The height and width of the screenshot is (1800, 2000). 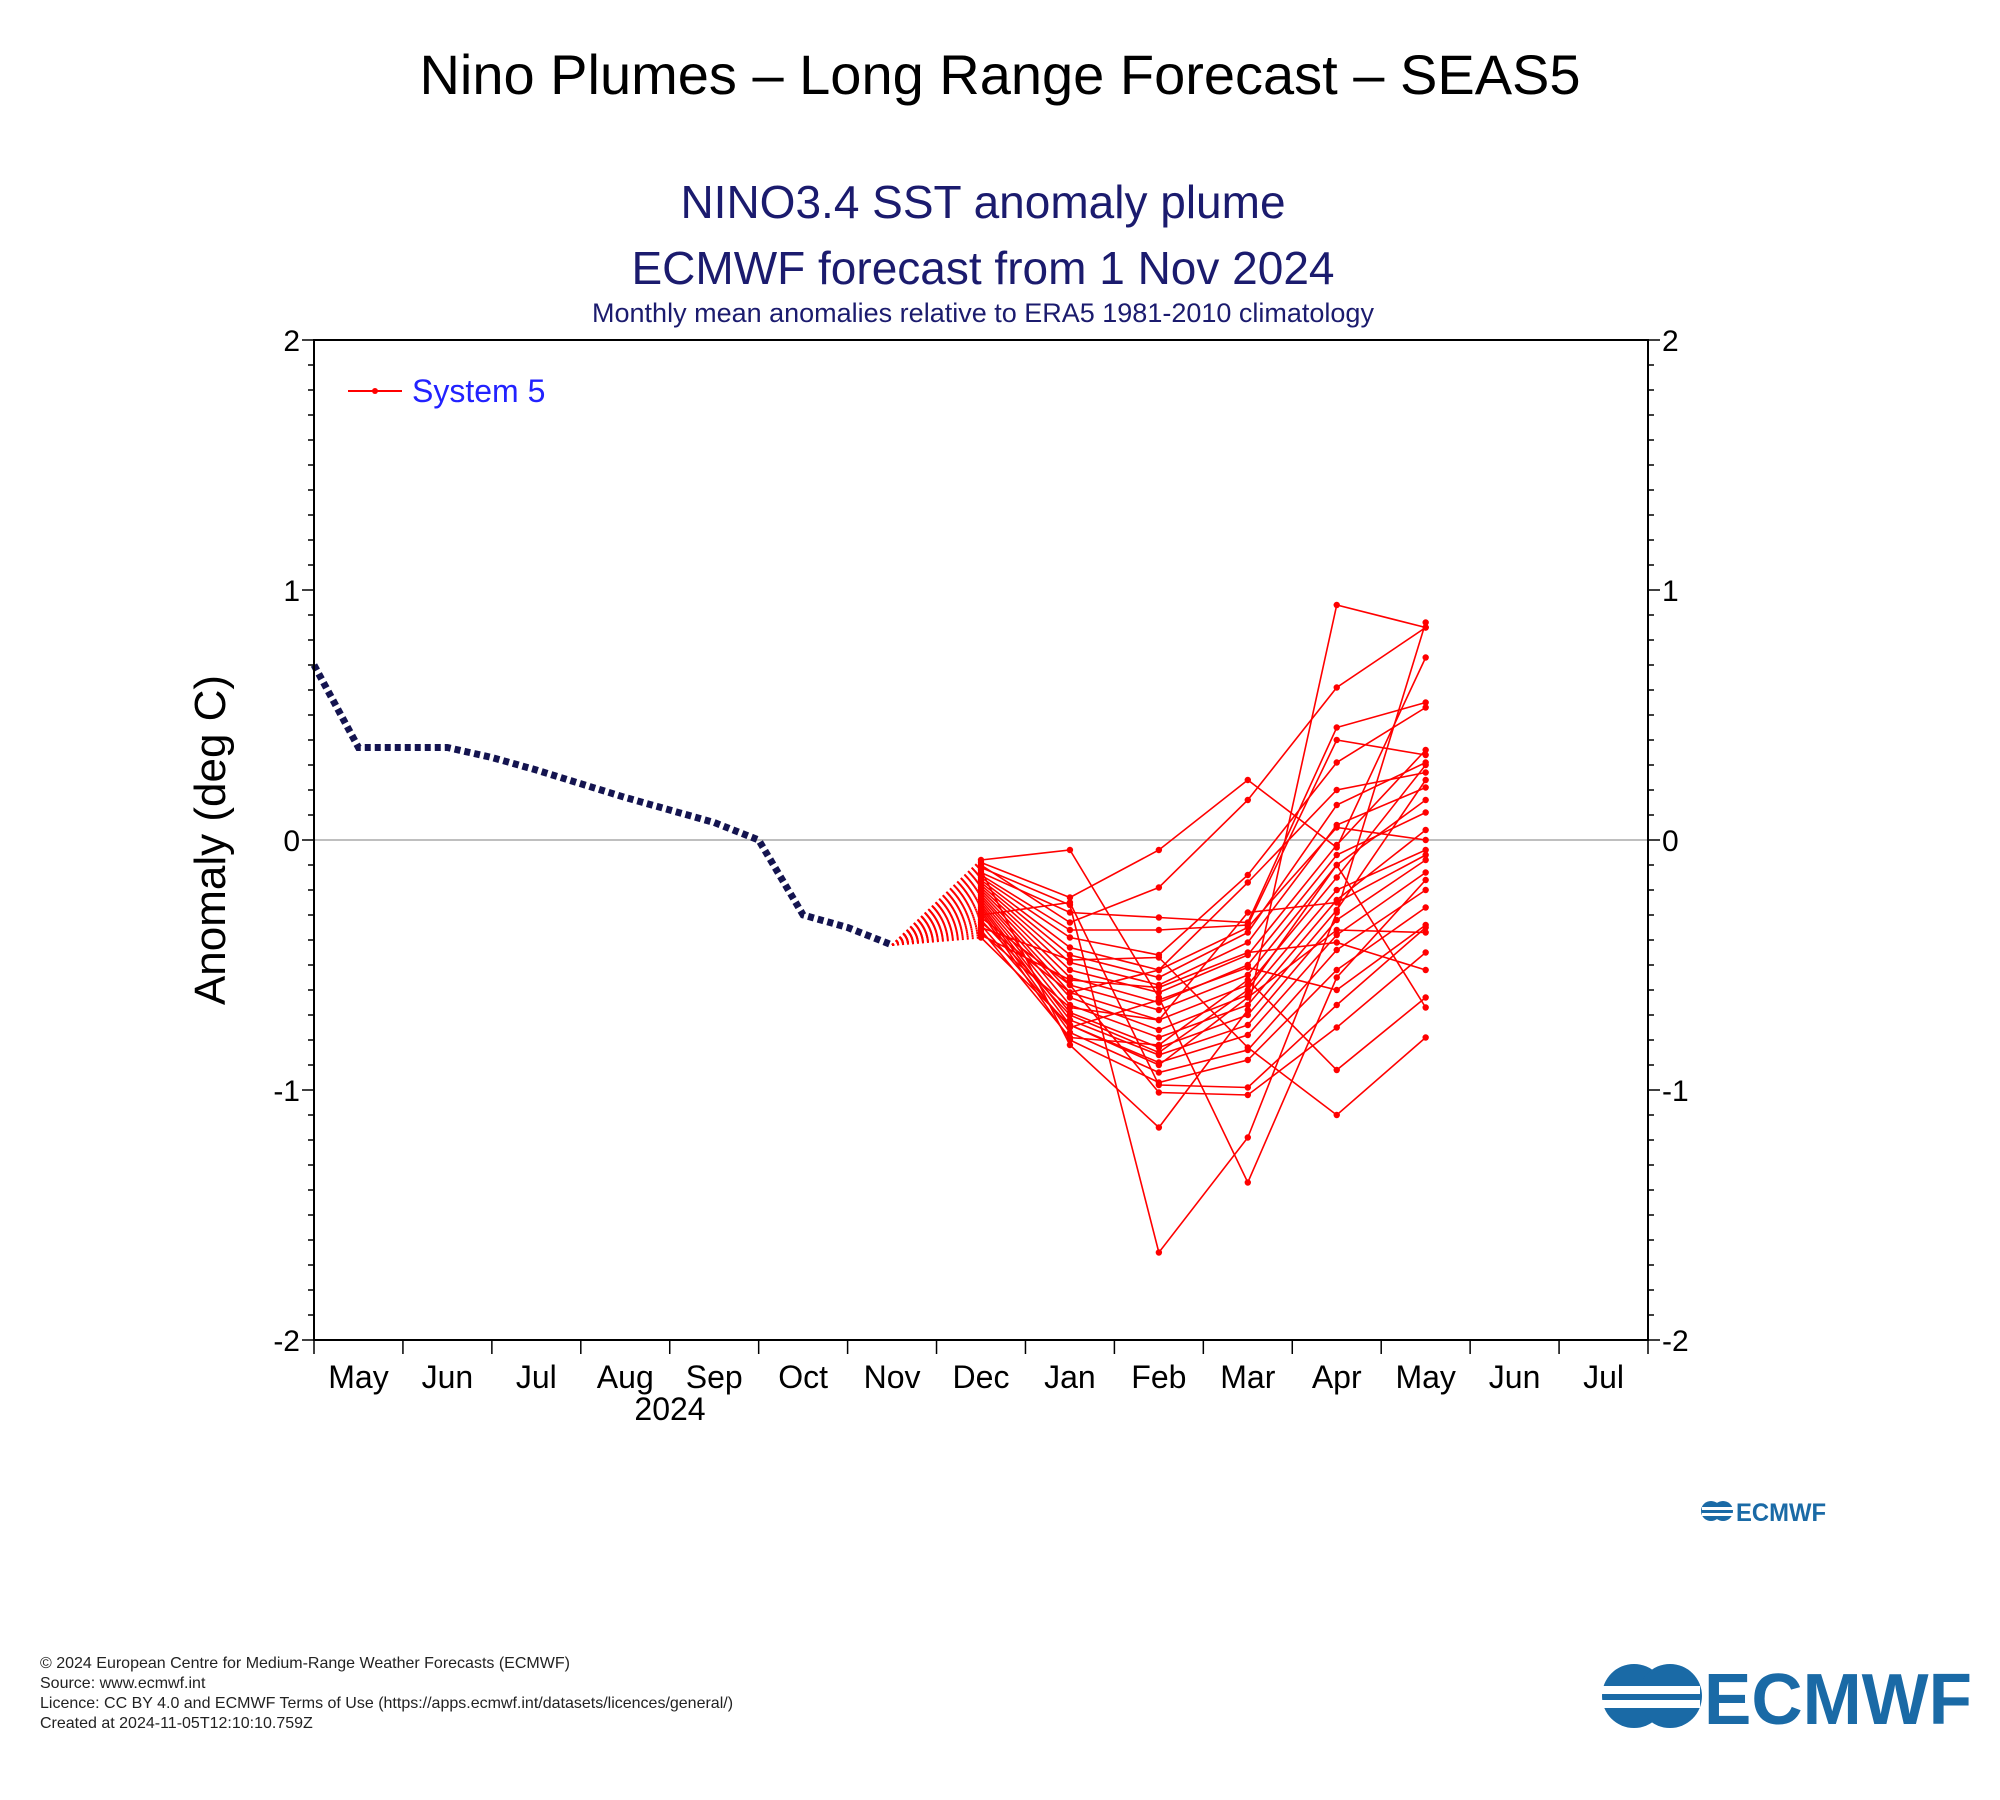 I want to click on y-tick-label-left: -2, so click(x=286, y=1341).